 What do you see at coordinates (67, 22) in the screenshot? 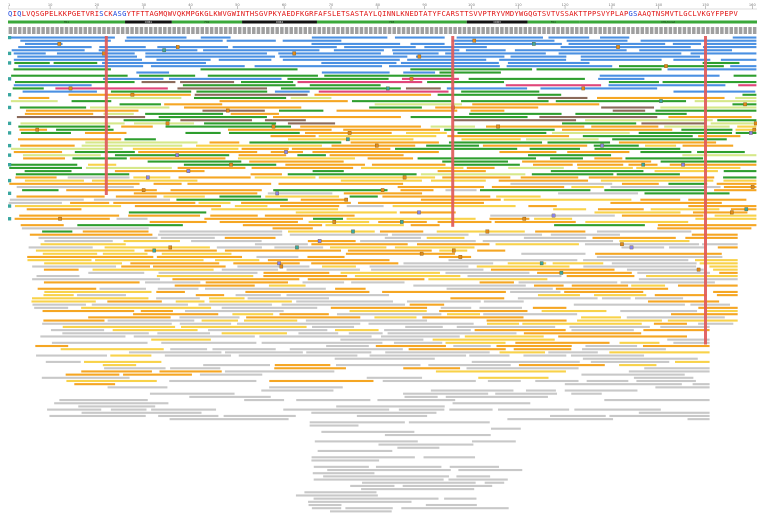
I see `region-segment` at bounding box center [67, 22].